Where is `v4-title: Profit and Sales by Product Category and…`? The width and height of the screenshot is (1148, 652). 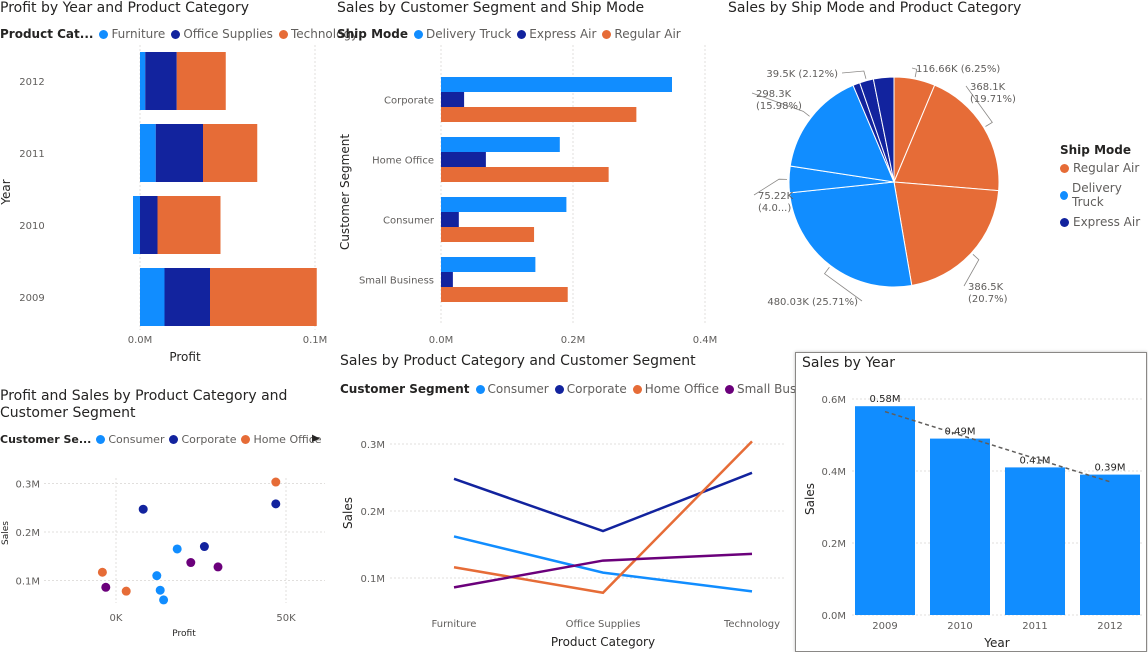 v4-title: Profit and Sales by Product Category and… is located at coordinates (144, 404).